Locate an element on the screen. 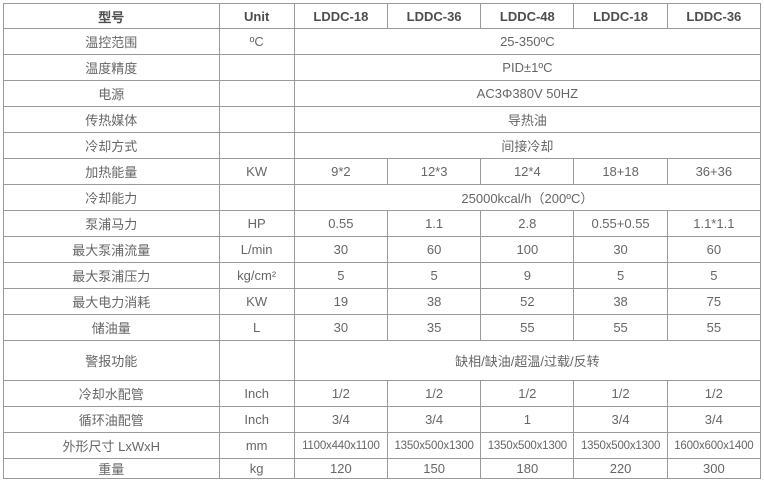 This screenshot has height=495, width=764. header-model-1: LDDC-18 is located at coordinates (340, 16).